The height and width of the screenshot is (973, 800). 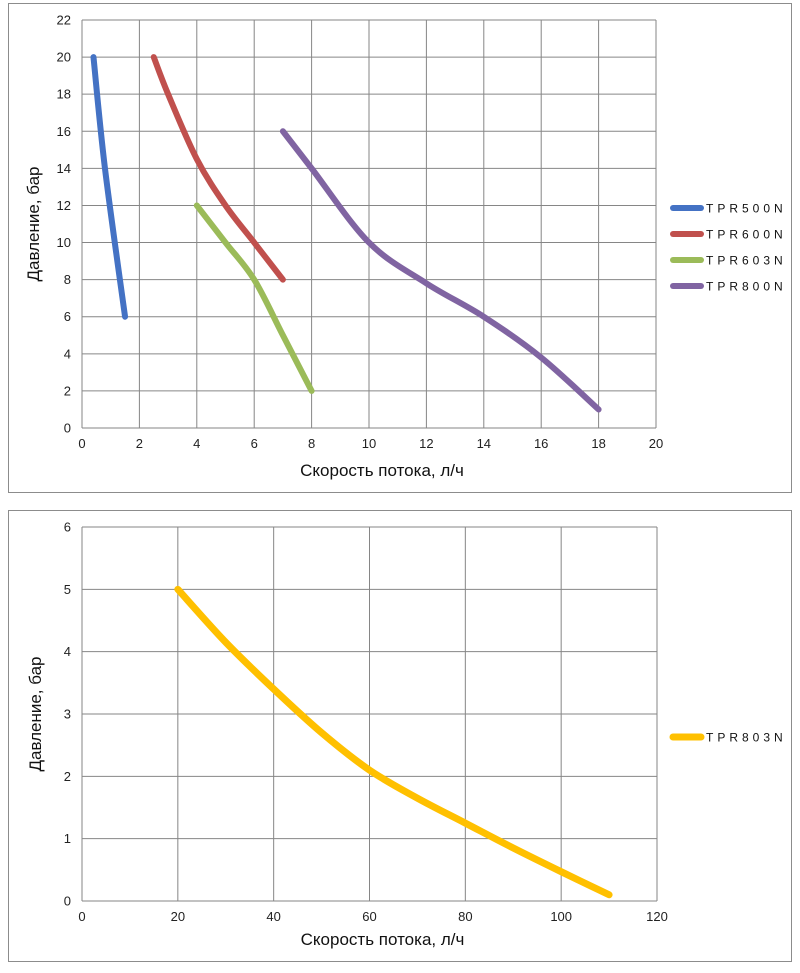 What do you see at coordinates (254, 443) in the screenshot?
I see `x-tick-label: 6` at bounding box center [254, 443].